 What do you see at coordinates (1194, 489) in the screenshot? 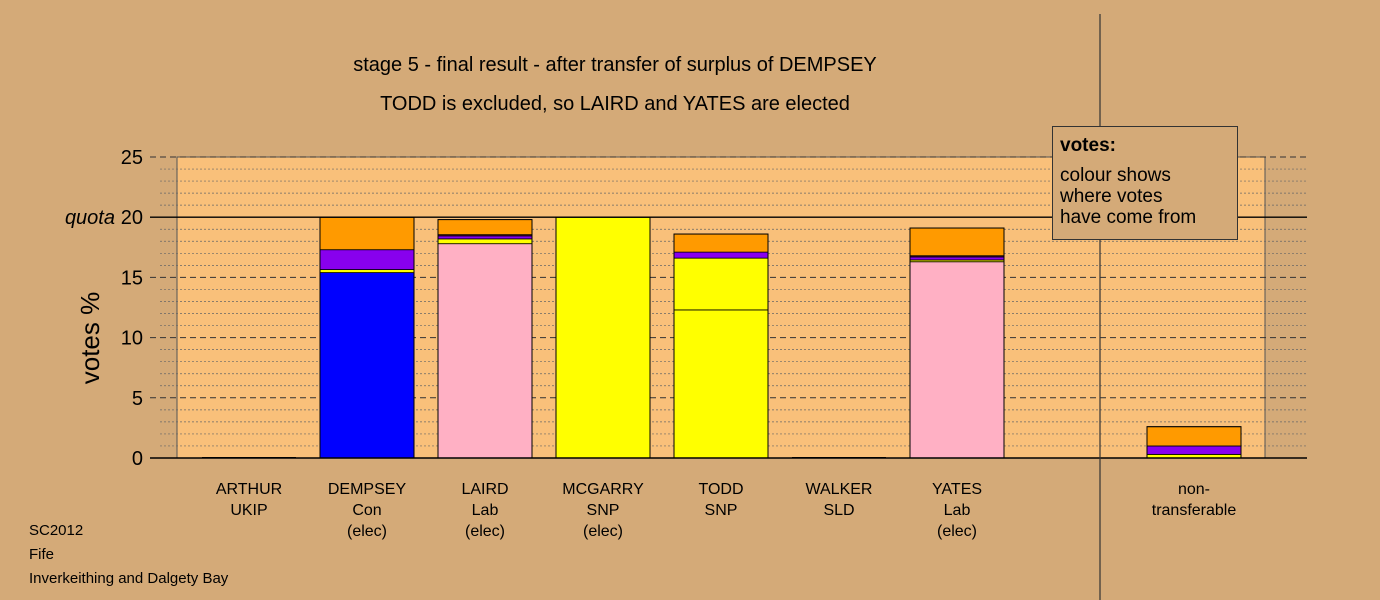
I see `category-label-line: non-` at bounding box center [1194, 489].